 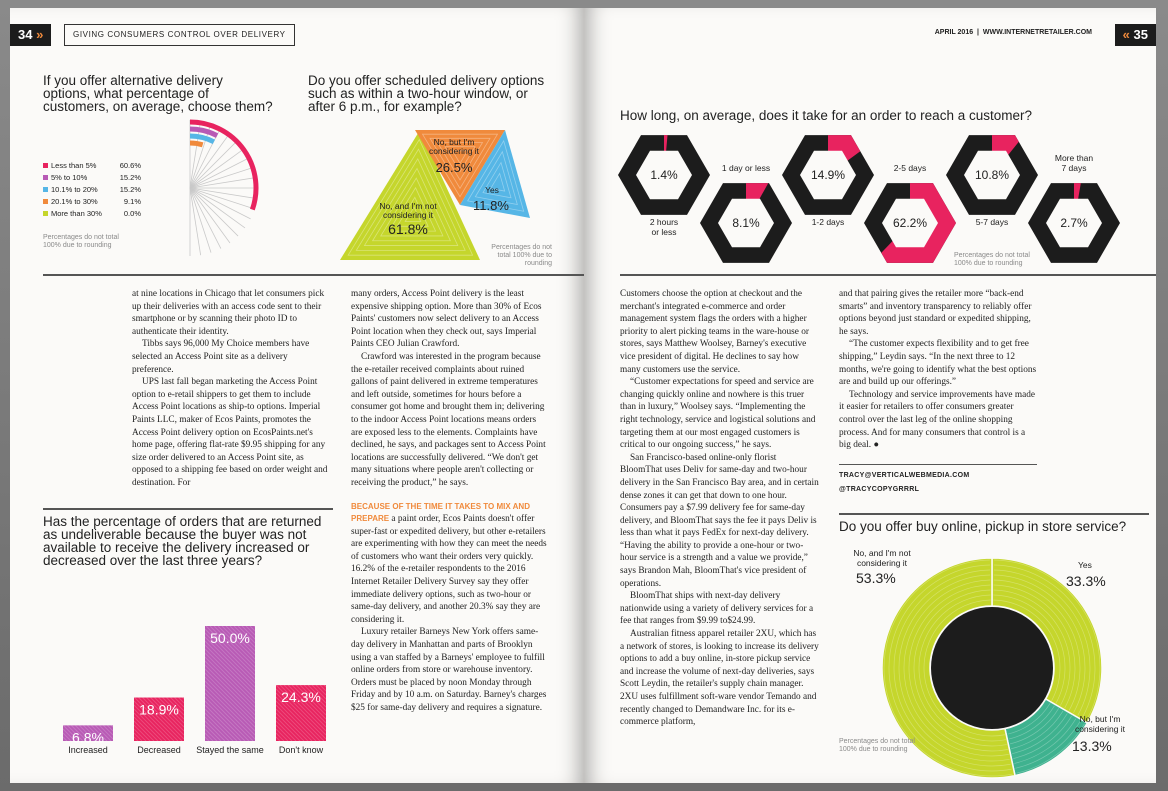 What do you see at coordinates (1013, 32) in the screenshot?
I see `header-info: APRIL 2016 | WWW.INTERNETRETAILER.COM` at bounding box center [1013, 32].